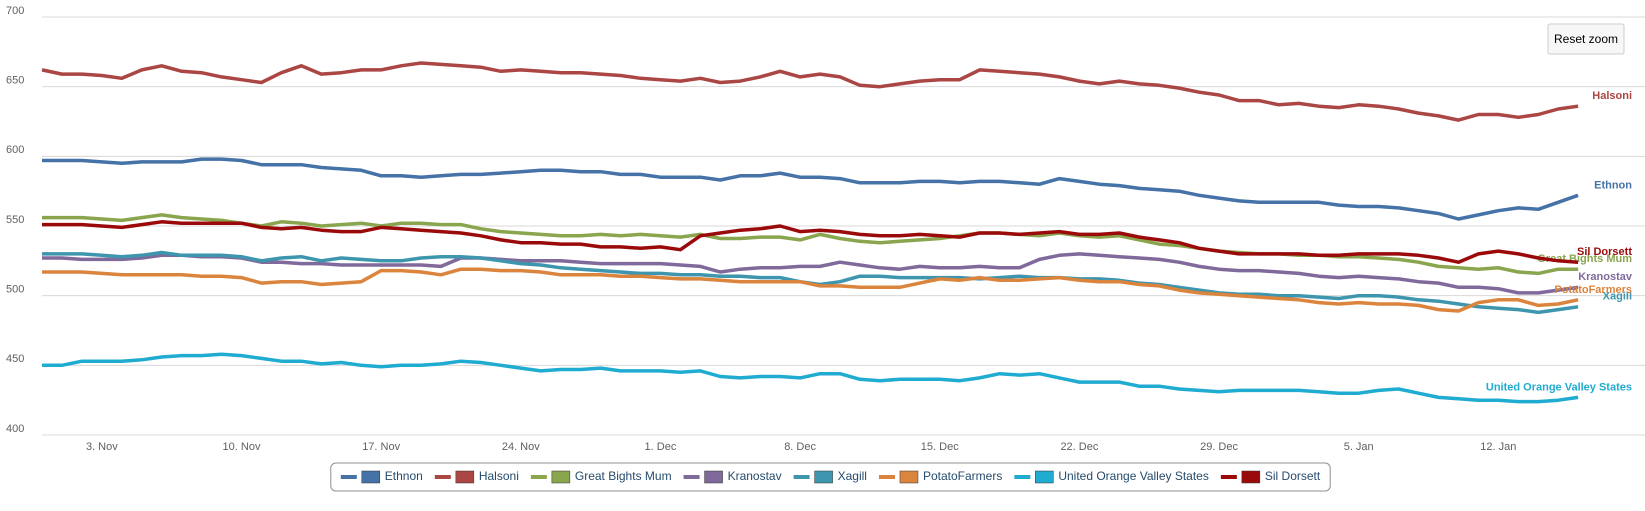  Describe the element at coordinates (661, 447) in the screenshot. I see `x-tick-label: 1. Dec` at that location.